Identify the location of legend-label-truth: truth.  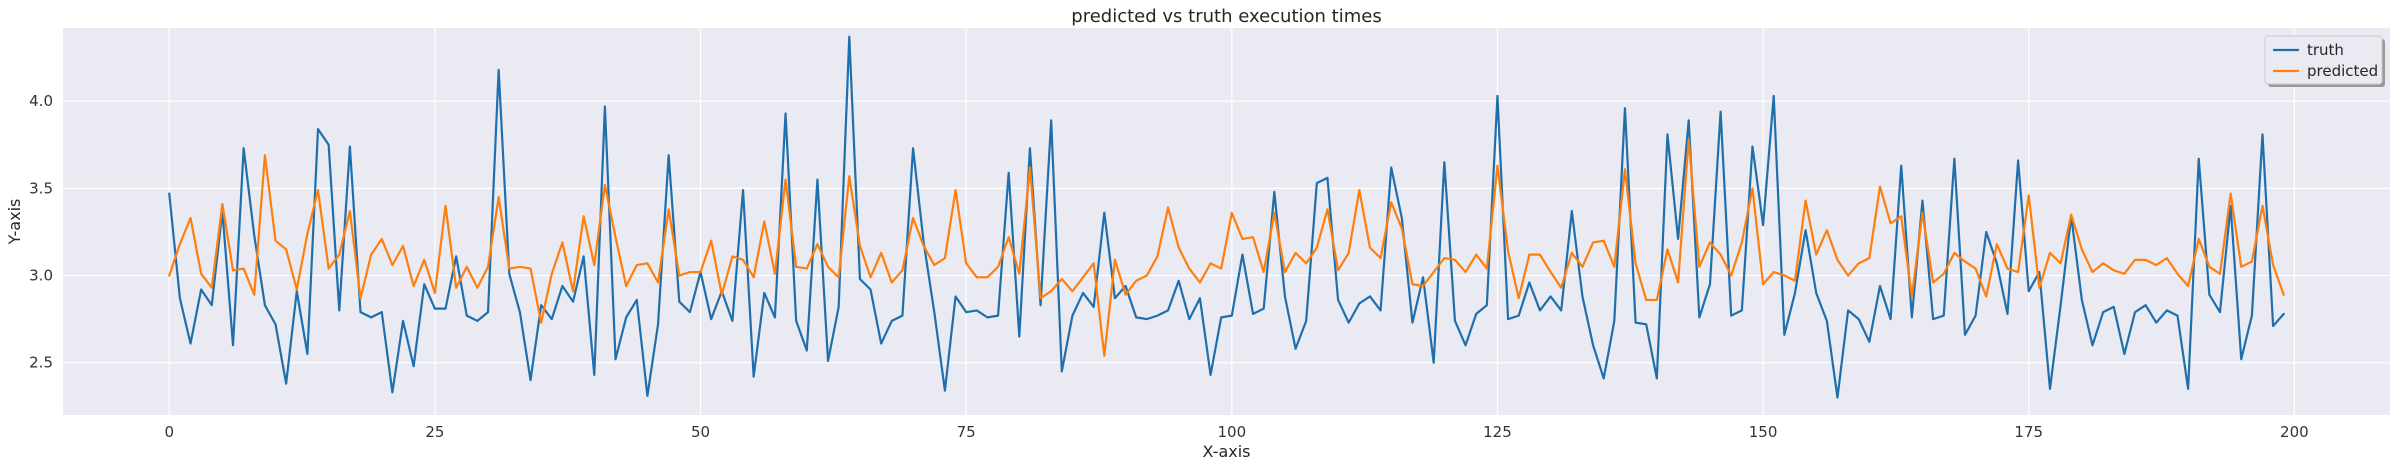
(2325, 50).